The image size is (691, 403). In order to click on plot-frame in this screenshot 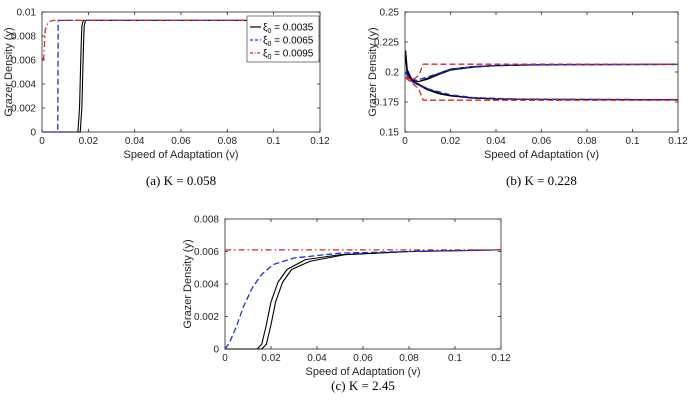, I will do `click(363, 284)`.